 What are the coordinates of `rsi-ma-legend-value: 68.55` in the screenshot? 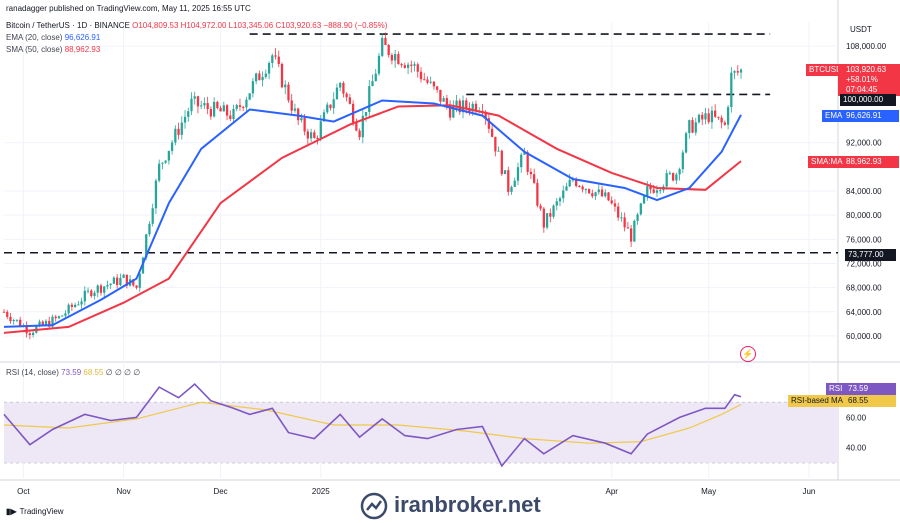 It's located at (93, 372).